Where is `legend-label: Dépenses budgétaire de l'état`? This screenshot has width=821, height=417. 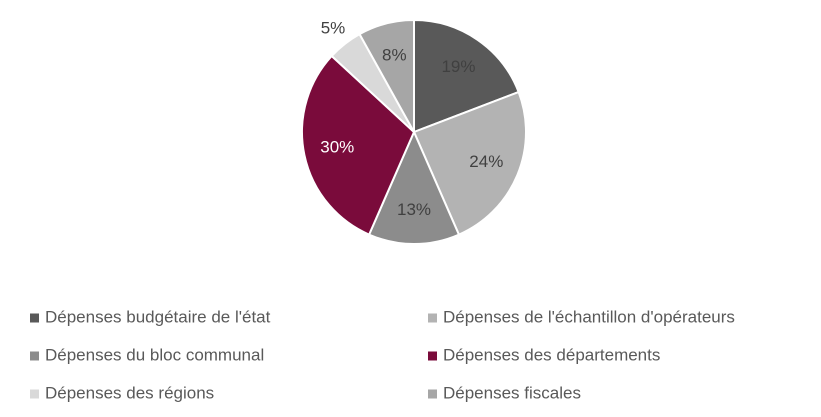
legend-label: Dépenses budgétaire de l'état is located at coordinates (158, 316).